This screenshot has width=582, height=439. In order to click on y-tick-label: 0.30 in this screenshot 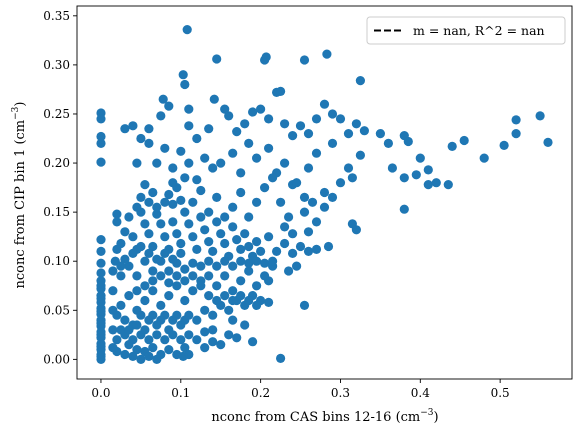, I will do `click(56, 65)`.